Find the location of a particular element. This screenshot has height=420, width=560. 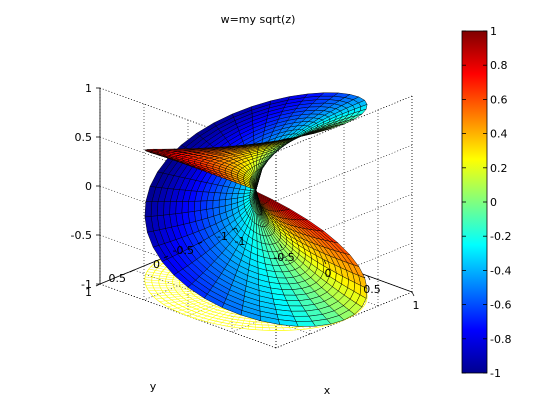

colorbar-tick-label: -0.4 is located at coordinates (500, 270).